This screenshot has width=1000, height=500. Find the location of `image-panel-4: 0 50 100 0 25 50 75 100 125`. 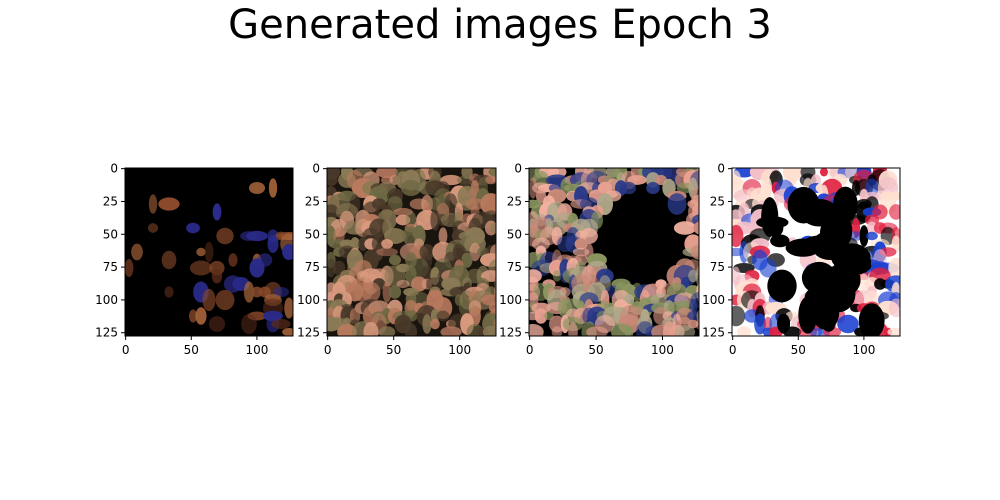

image-panel-4: 0 50 100 0 25 50 75 100 125 is located at coordinates (801, 259).